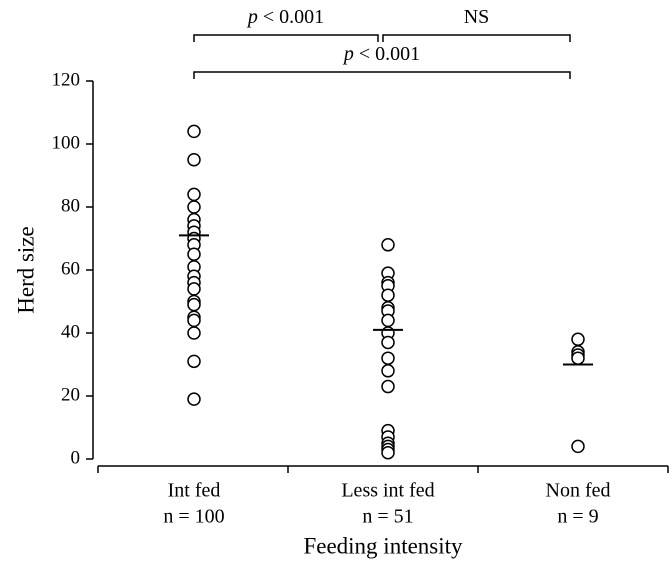  What do you see at coordinates (66, 79) in the screenshot?
I see `y-tick-label: 120` at bounding box center [66, 79].